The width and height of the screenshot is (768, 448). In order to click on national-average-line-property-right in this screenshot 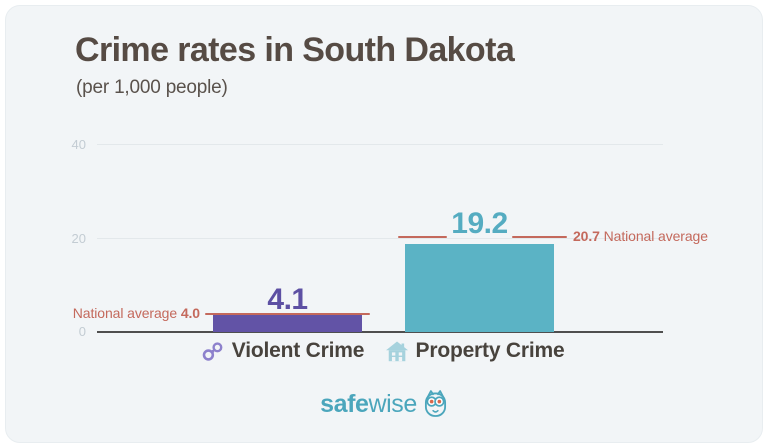, I will do `click(539, 236)`.